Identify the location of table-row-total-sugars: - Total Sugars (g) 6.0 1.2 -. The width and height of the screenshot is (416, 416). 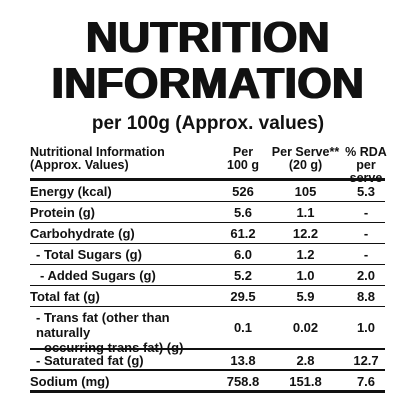
(207, 254).